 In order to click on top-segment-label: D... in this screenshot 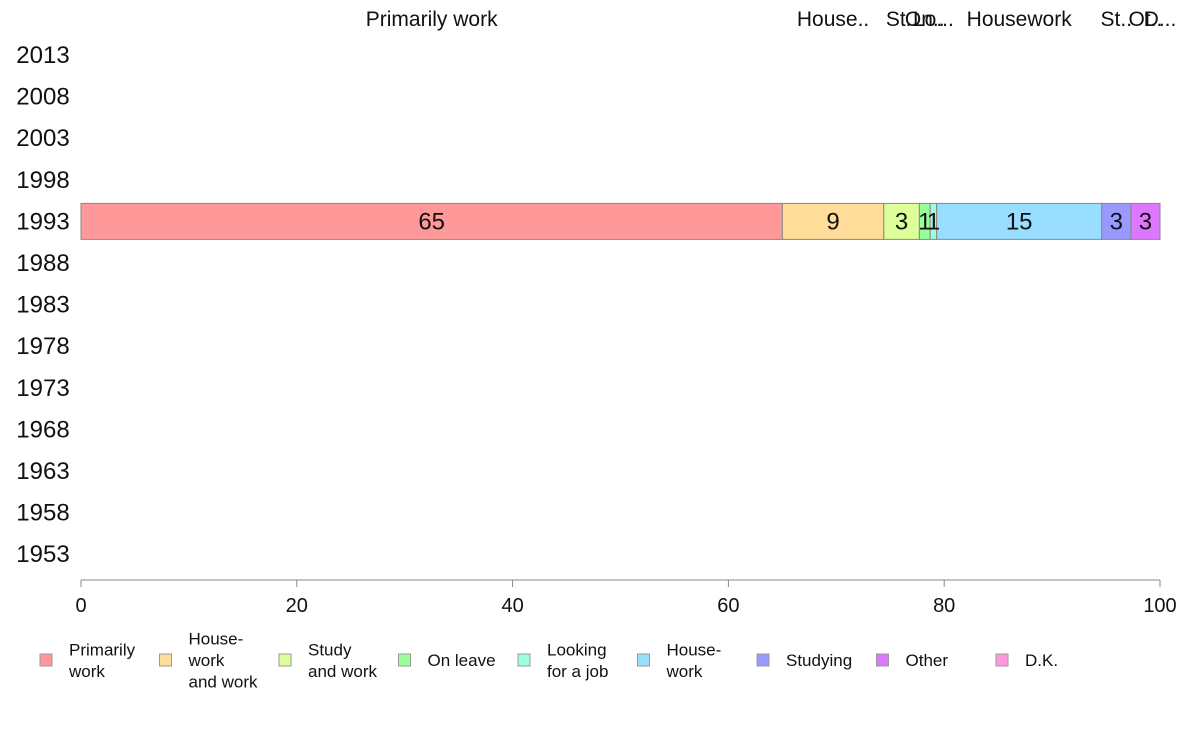, I will do `click(1160, 19)`.